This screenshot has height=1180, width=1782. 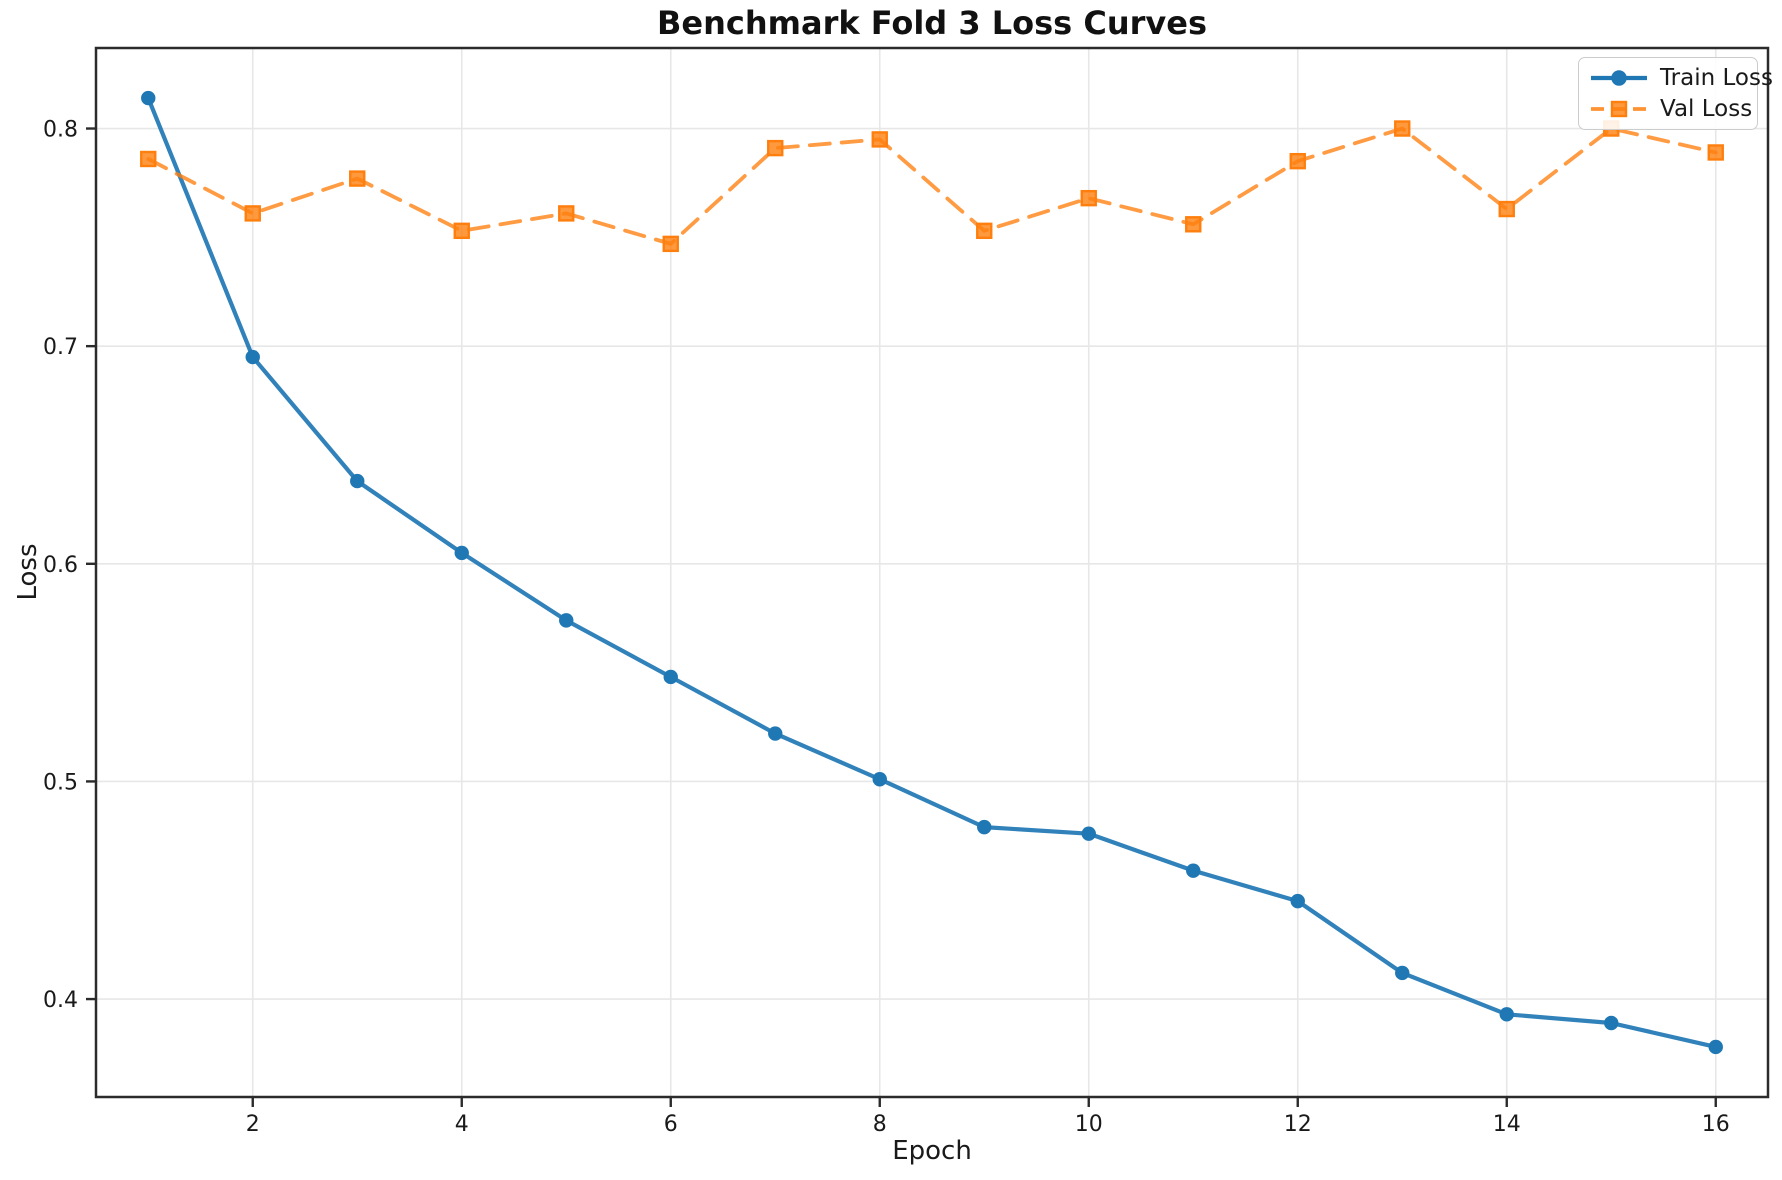 I want to click on x-tick-label: 2, so click(x=253, y=1124).